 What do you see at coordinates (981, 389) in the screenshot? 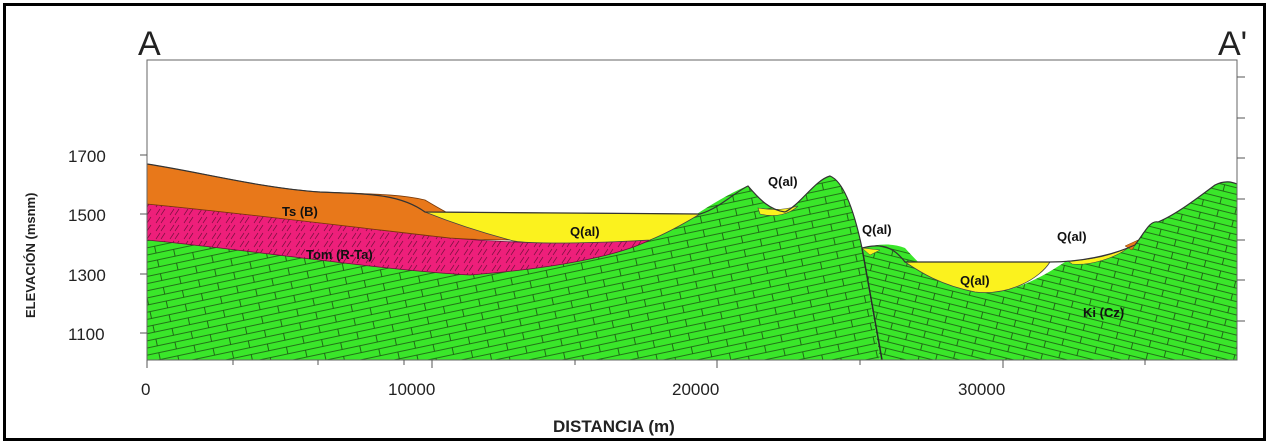
I see `x-tick-label: 30000` at bounding box center [981, 389].